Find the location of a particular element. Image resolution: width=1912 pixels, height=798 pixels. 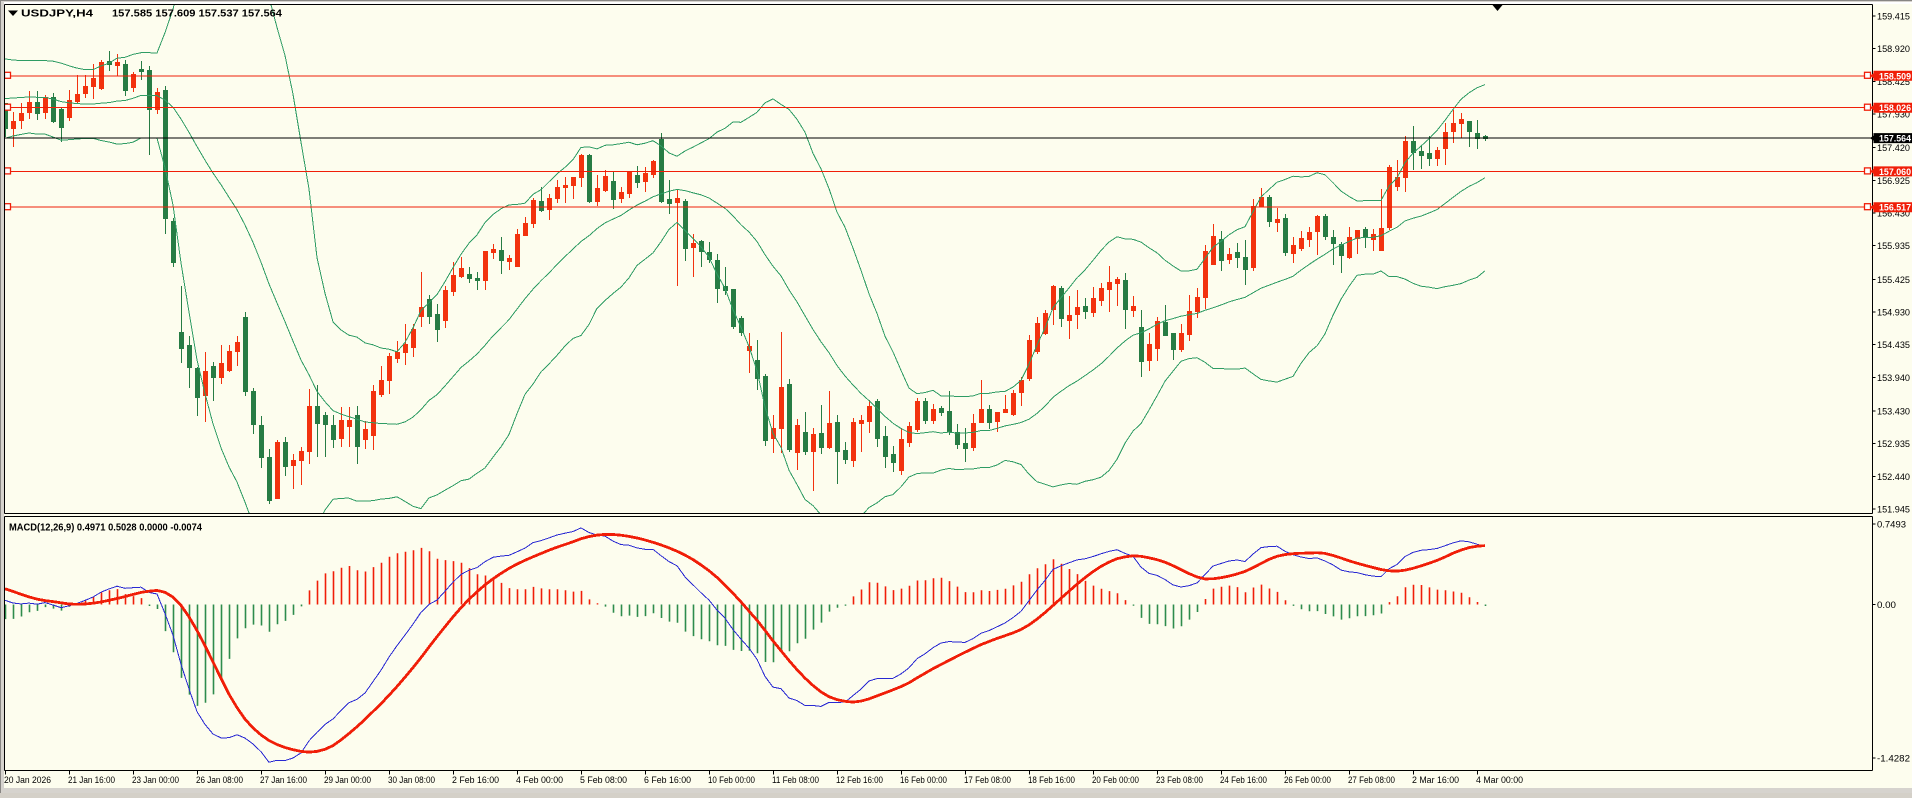

svg-text: 153.430 is located at coordinates (1893, 412).